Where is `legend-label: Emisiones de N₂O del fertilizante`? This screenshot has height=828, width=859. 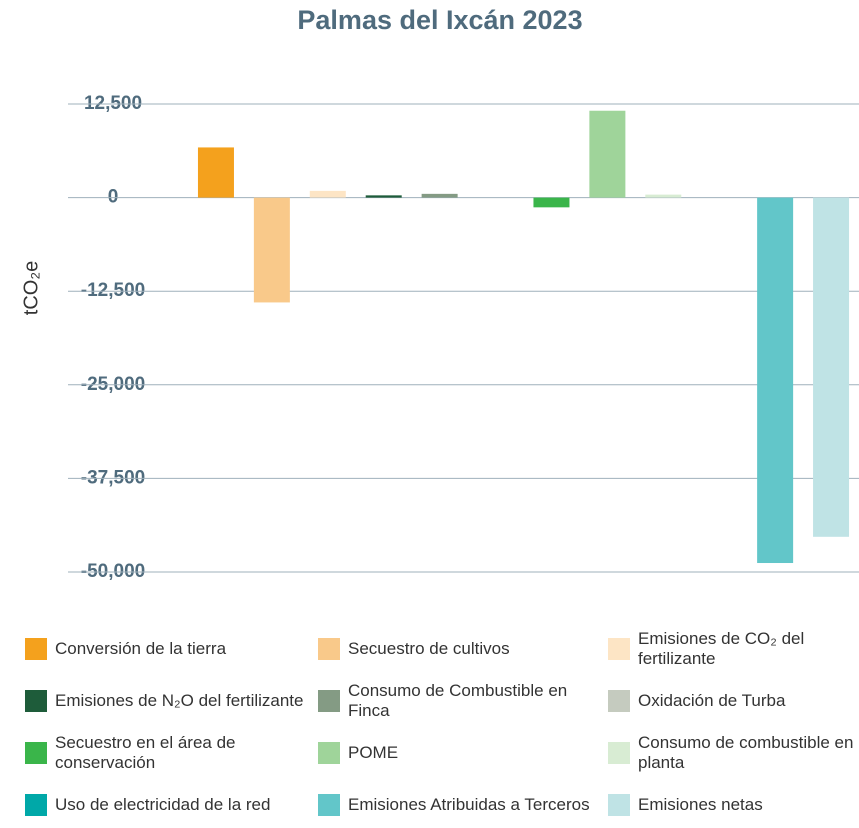 legend-label: Emisiones de N₂O del fertilizante is located at coordinates (179, 700).